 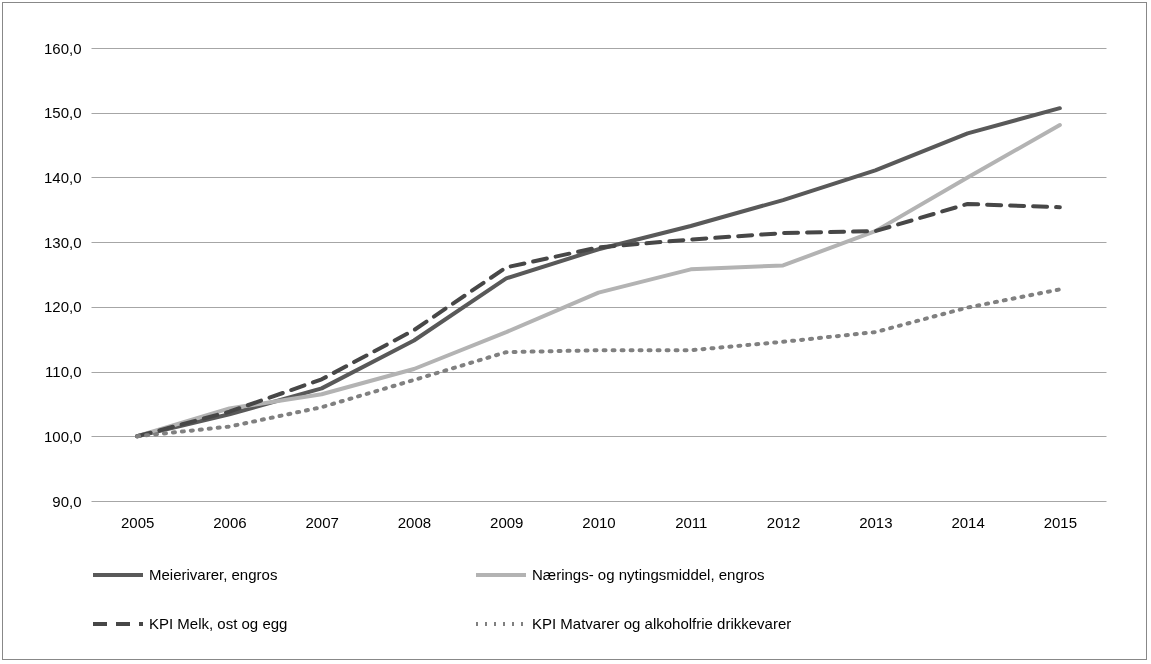 I want to click on y-tick-label: 100,0, so click(x=62, y=436).